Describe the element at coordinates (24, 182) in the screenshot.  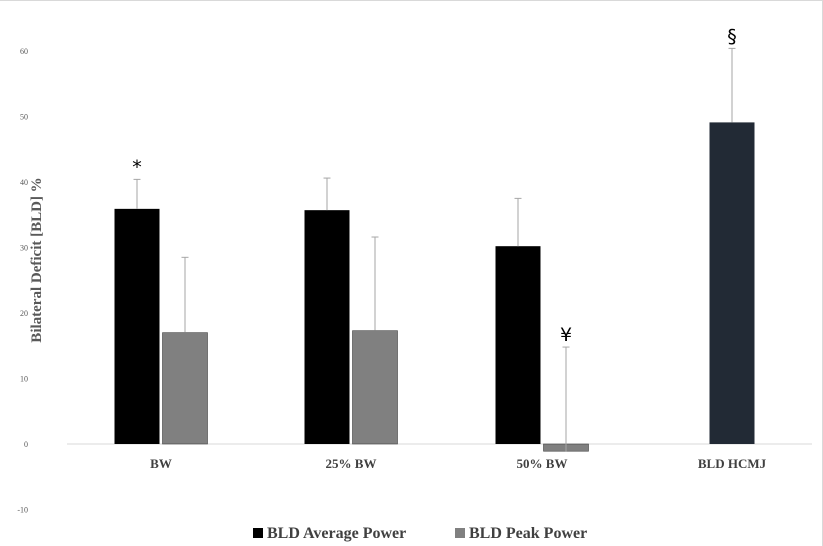
I see `y-tick-label: 40` at that location.